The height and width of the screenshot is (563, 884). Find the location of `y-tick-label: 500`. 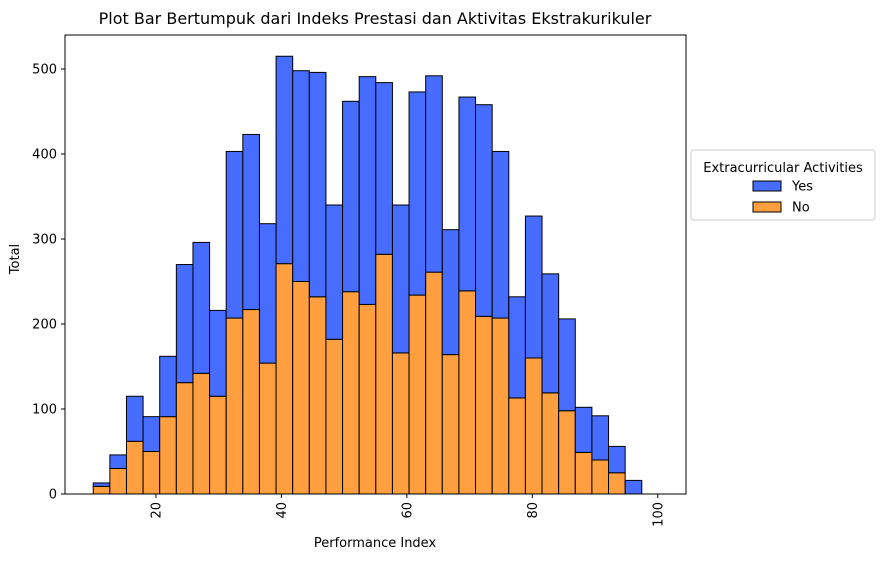

y-tick-label: 500 is located at coordinates (44, 70).